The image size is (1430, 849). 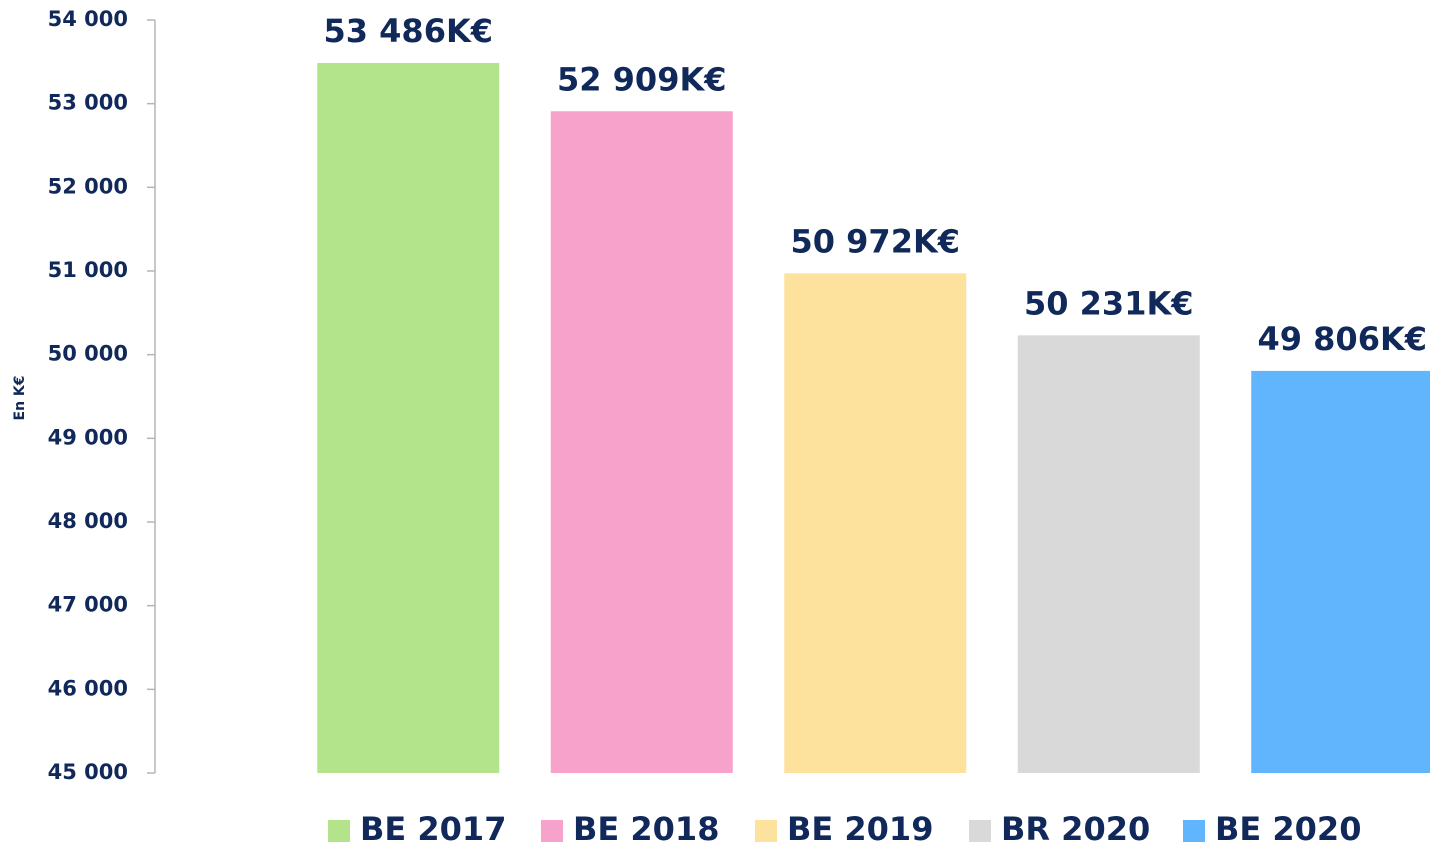 I want to click on y-tick-label: 52 000, so click(x=88, y=186).